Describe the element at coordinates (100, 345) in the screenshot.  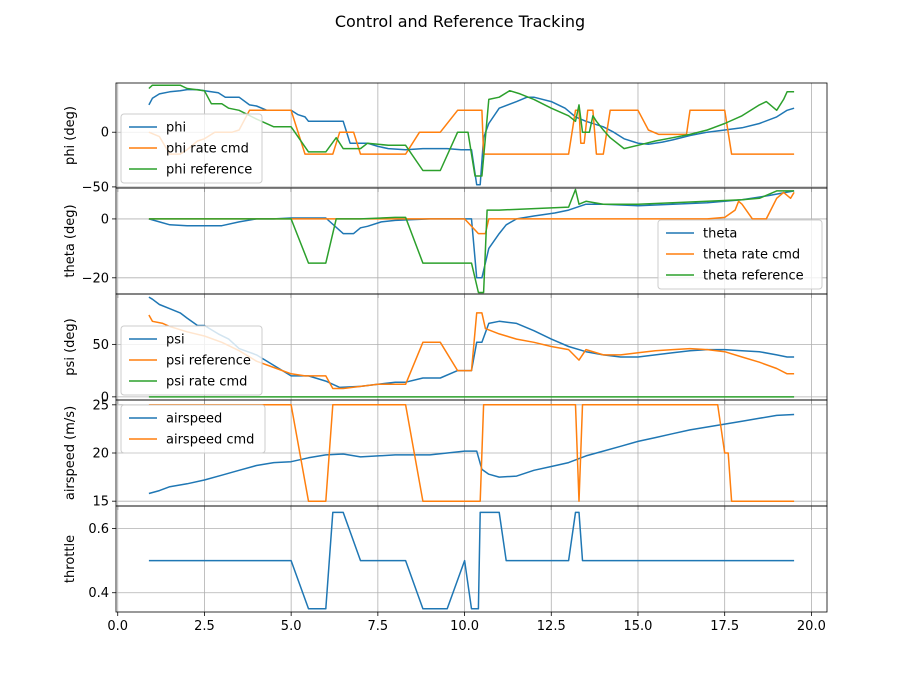
I see `y-tick-label: 50` at that location.